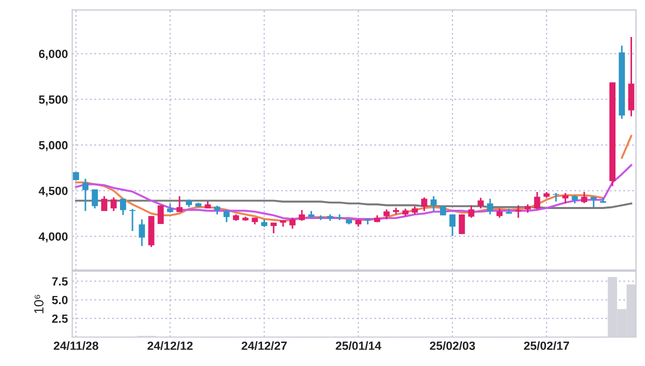 This screenshot has width=645, height=366. I want to click on y-tick-label: 5.0, so click(60, 300).